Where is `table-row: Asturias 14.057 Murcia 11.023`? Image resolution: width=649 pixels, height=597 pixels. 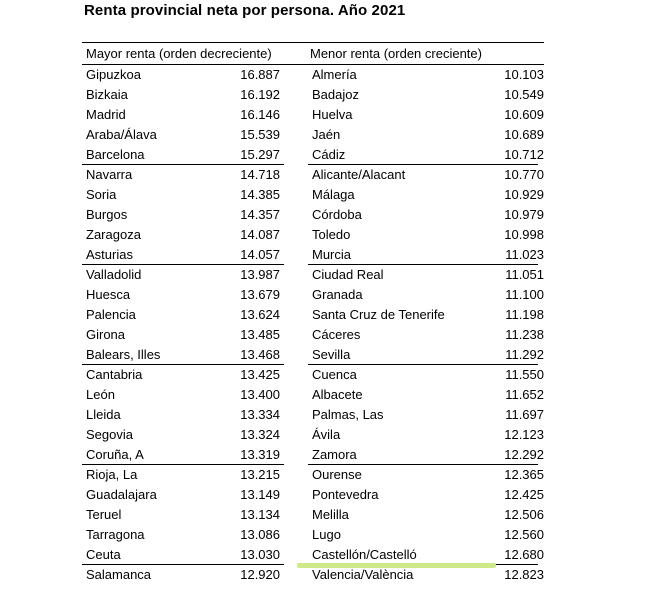
table-row: Asturias 14.057 Murcia 11.023 is located at coordinates (313, 255).